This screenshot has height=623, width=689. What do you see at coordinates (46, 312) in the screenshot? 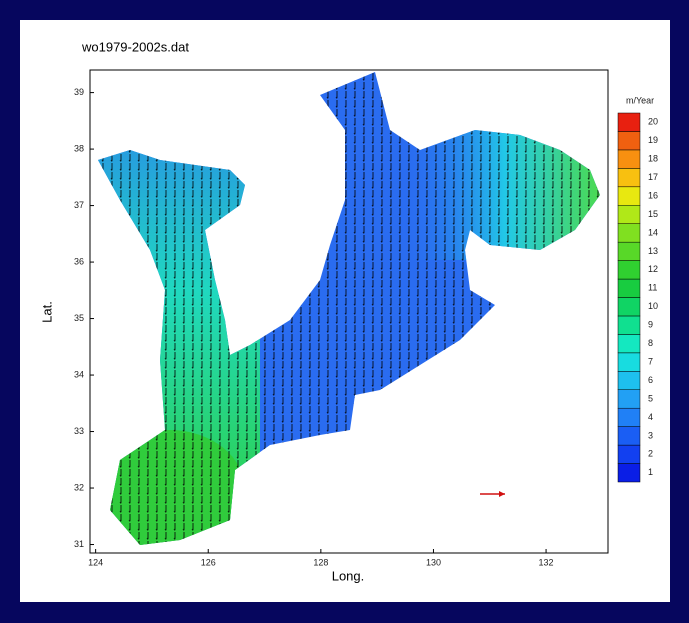
I see `y-label: Lat.` at bounding box center [46, 312].